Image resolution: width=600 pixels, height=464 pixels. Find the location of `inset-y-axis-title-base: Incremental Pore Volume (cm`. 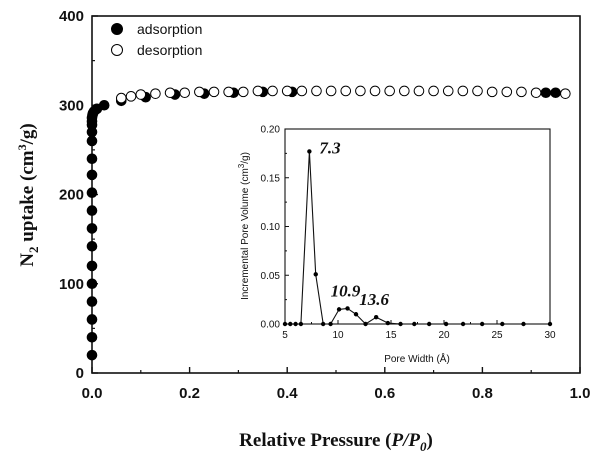

inset-y-axis-title-base: Incremental Pore Volume (cm is located at coordinates (245, 234).